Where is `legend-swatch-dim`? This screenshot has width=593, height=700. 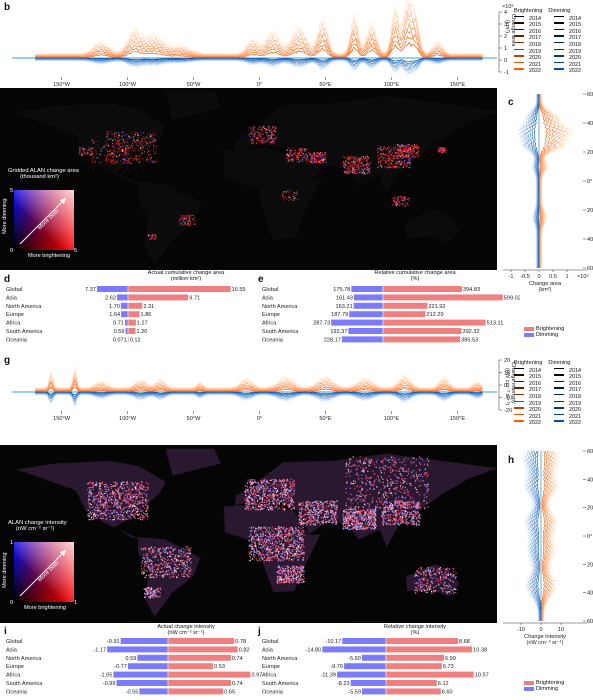 legend-swatch-dim is located at coordinates (559, 69).